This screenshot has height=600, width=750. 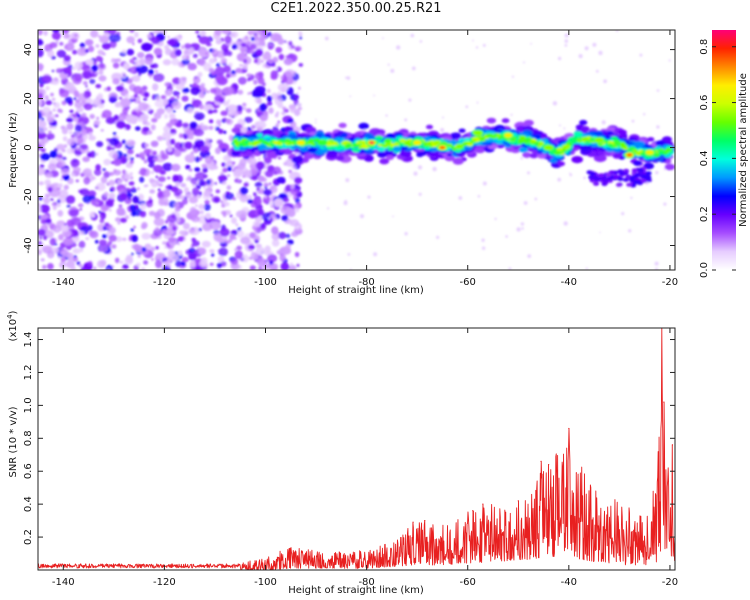 What do you see at coordinates (164, 582) in the screenshot?
I see `x-tick-label: -120` at bounding box center [164, 582].